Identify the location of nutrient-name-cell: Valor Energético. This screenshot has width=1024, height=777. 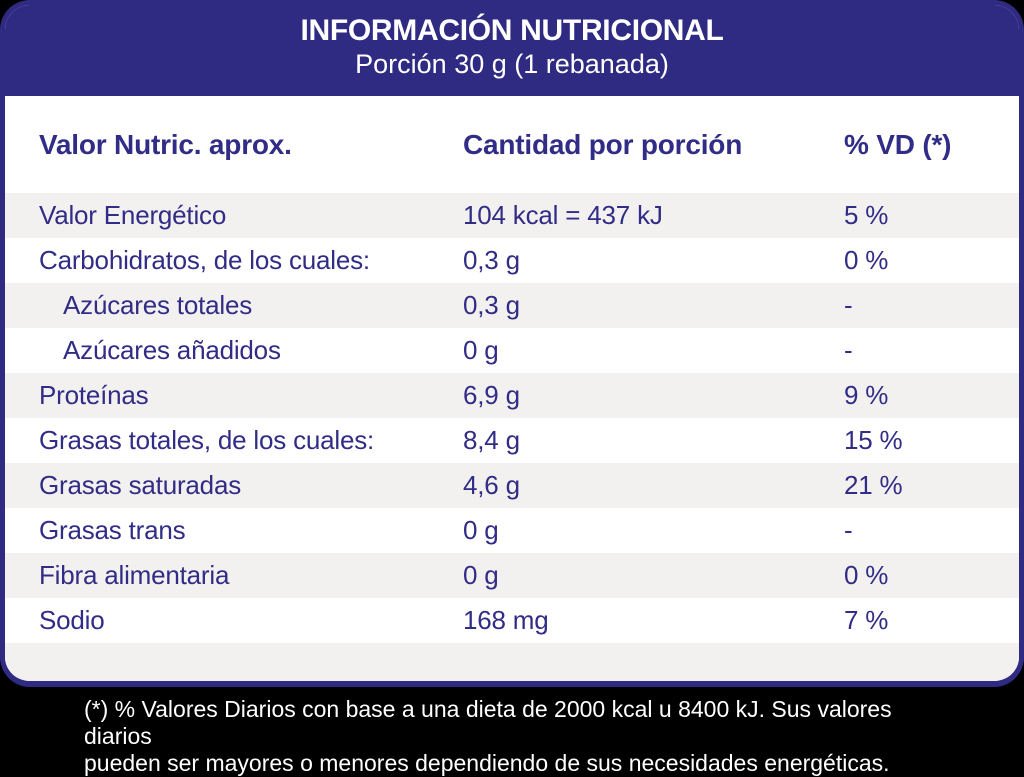
(133, 215).